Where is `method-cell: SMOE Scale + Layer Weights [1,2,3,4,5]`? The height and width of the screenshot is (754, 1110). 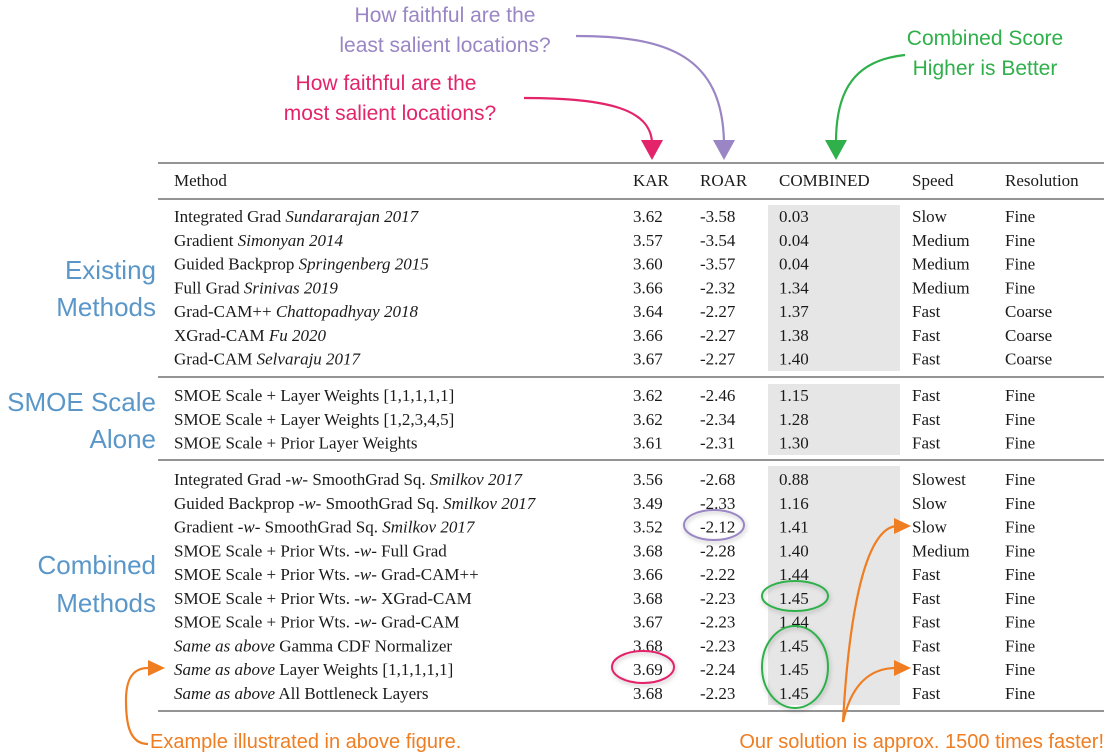 method-cell: SMOE Scale + Layer Weights [1,2,3,4,5] is located at coordinates (314, 419).